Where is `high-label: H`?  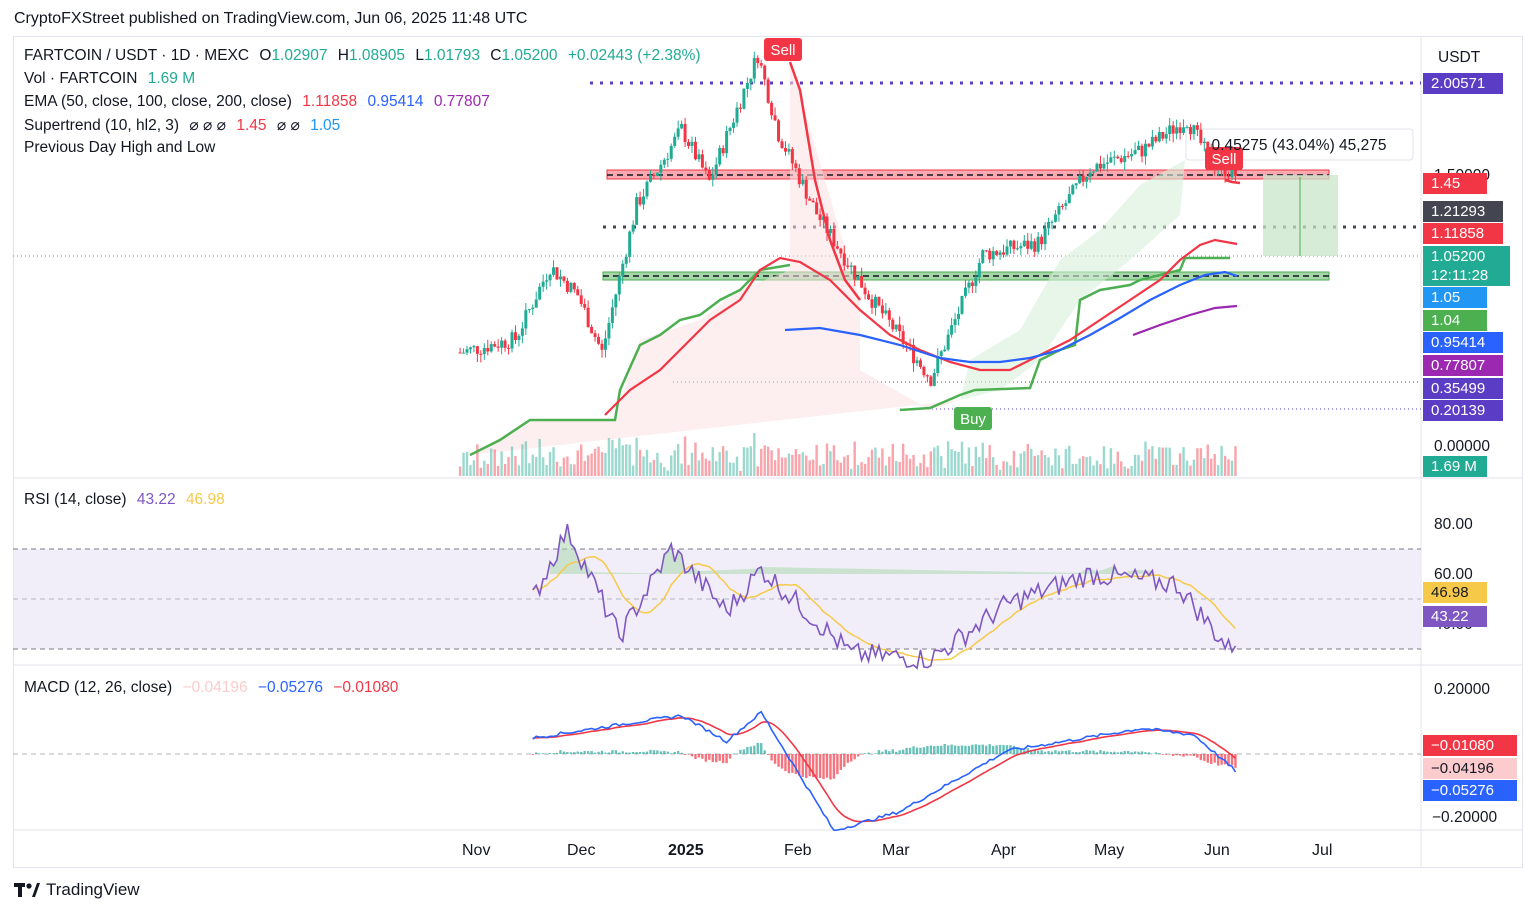
high-label: H is located at coordinates (343, 55).